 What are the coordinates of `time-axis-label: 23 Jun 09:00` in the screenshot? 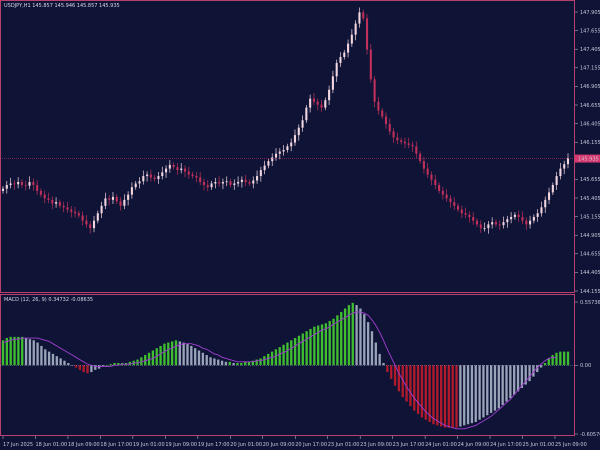 It's located at (376, 445).